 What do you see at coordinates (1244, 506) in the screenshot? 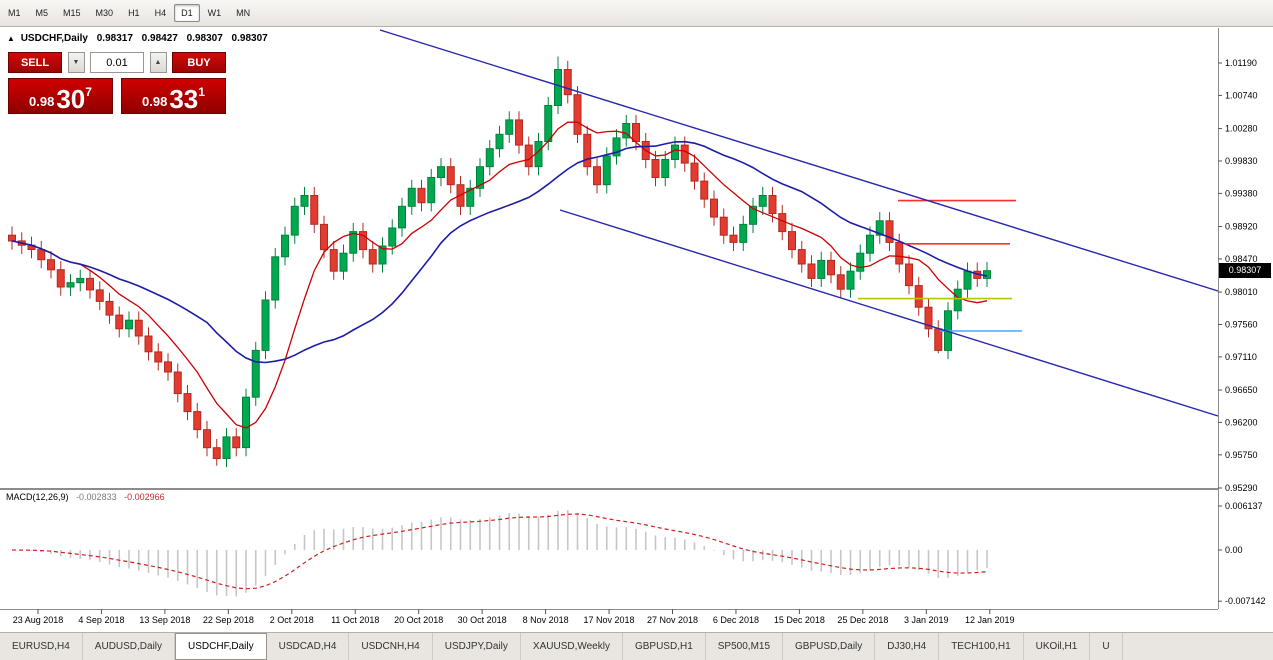
I see `svg-text: 0.006137` at bounding box center [1244, 506].